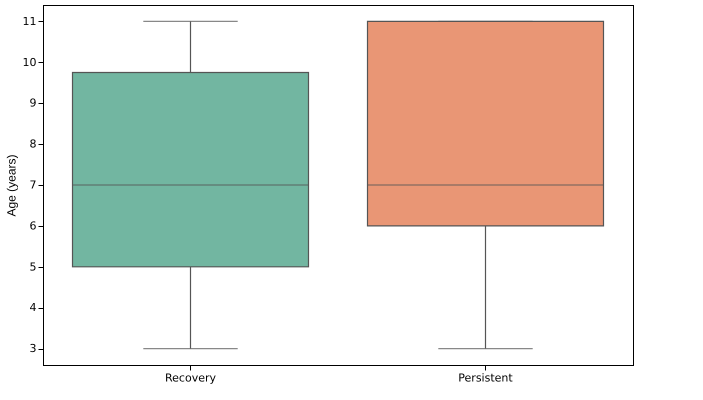 The image size is (703, 400). What do you see at coordinates (33, 103) in the screenshot?
I see `y-tick-label: 9` at bounding box center [33, 103].